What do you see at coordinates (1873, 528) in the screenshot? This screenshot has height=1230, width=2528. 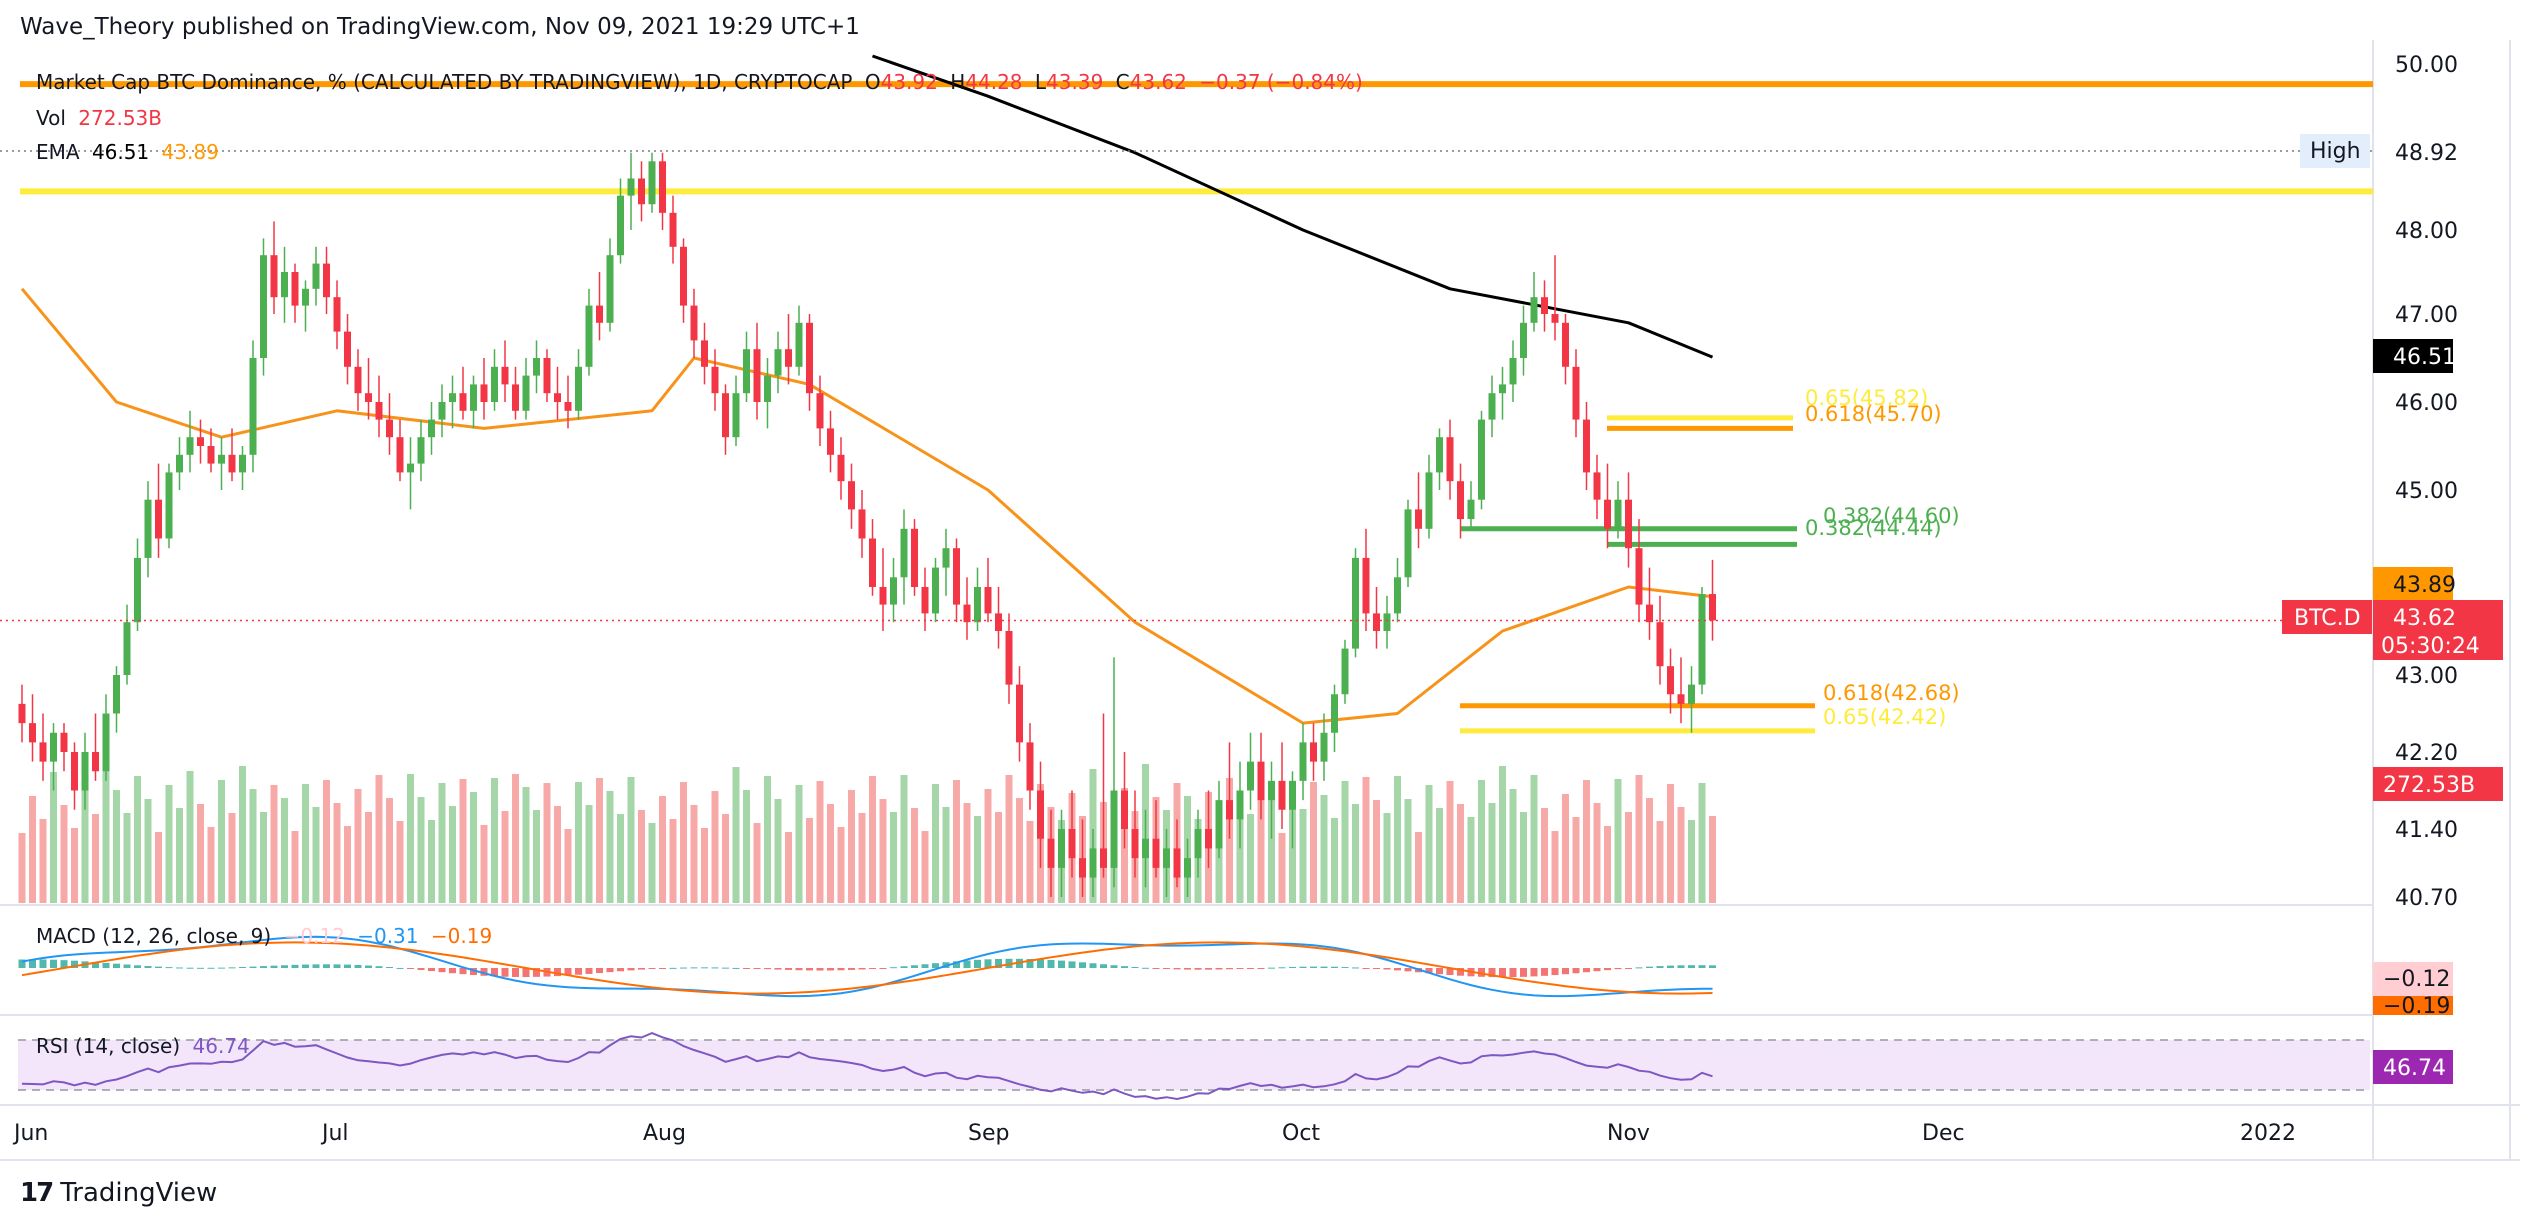 I see `fib-label-mid-0382-b: 0.382(44.44)` at bounding box center [1873, 528].